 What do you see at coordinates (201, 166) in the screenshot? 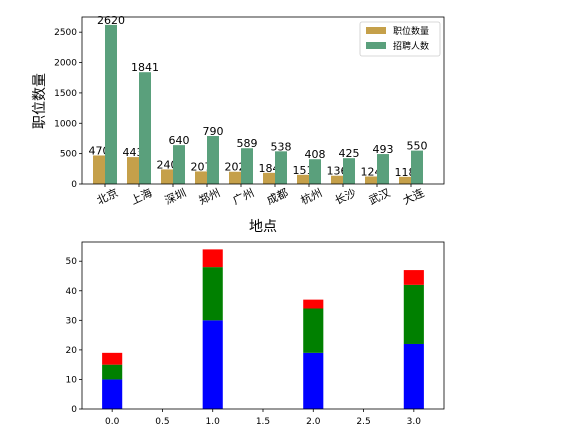
I see `data-label: 207` at bounding box center [201, 166].